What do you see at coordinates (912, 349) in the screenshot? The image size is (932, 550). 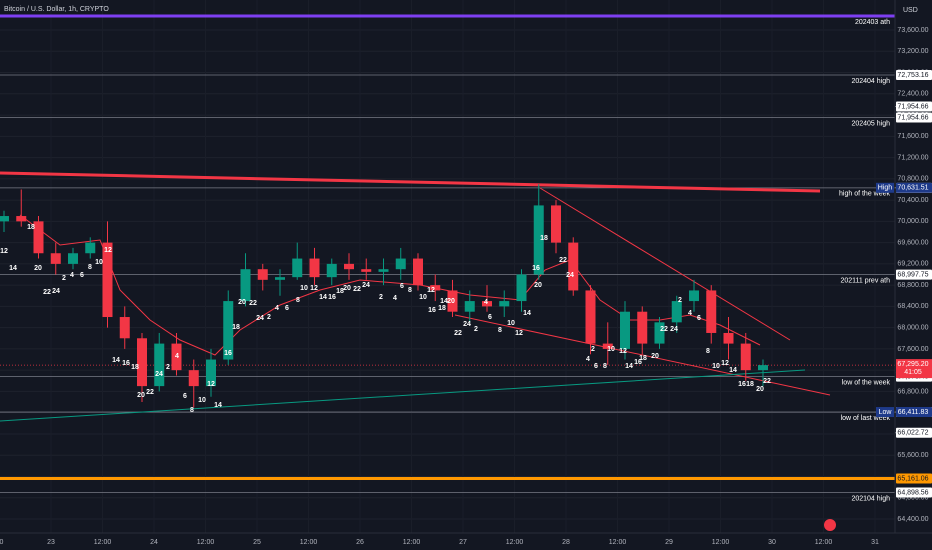 I see `y-tick-label: 67,600.00` at bounding box center [912, 349].